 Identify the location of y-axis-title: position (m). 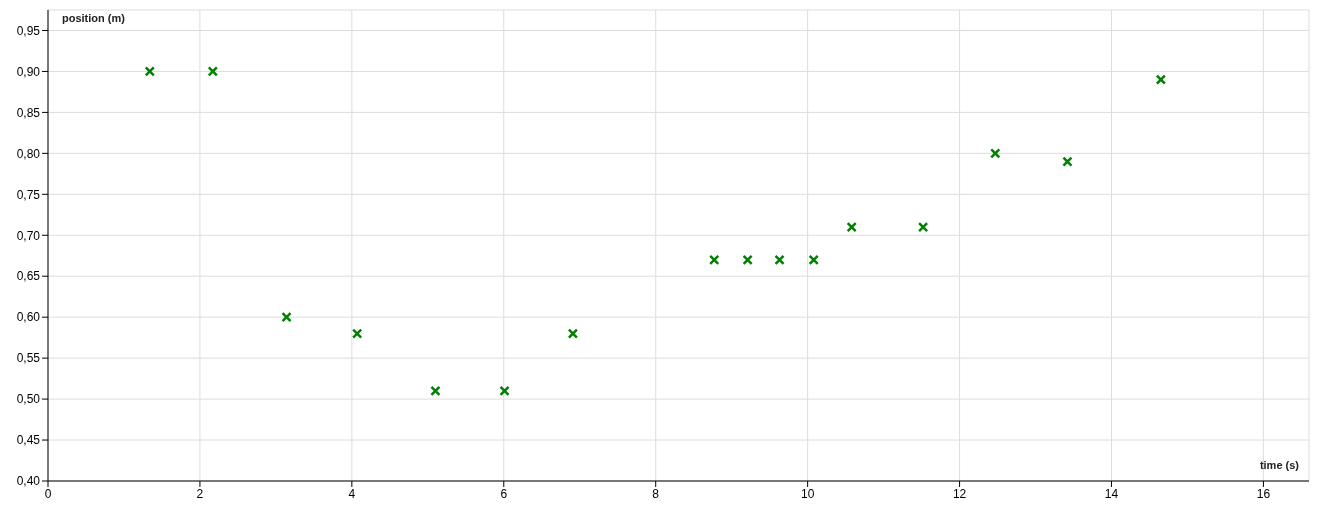
(93, 18).